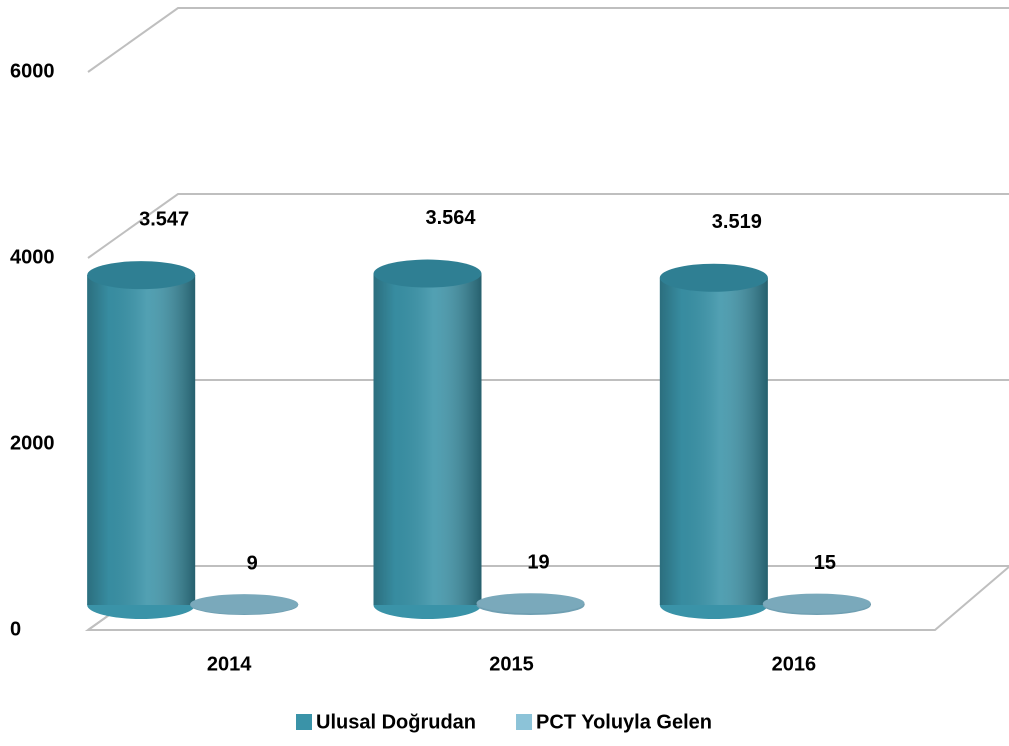 This screenshot has height=746, width=1009. What do you see at coordinates (229, 664) in the screenshot?
I see `x-tick-label: 2014` at bounding box center [229, 664].